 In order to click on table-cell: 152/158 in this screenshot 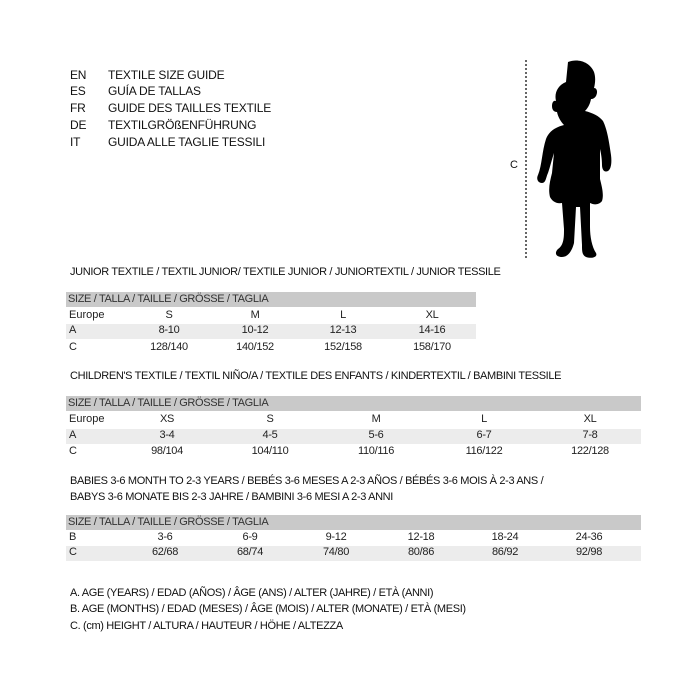, I will do `click(343, 347)`.